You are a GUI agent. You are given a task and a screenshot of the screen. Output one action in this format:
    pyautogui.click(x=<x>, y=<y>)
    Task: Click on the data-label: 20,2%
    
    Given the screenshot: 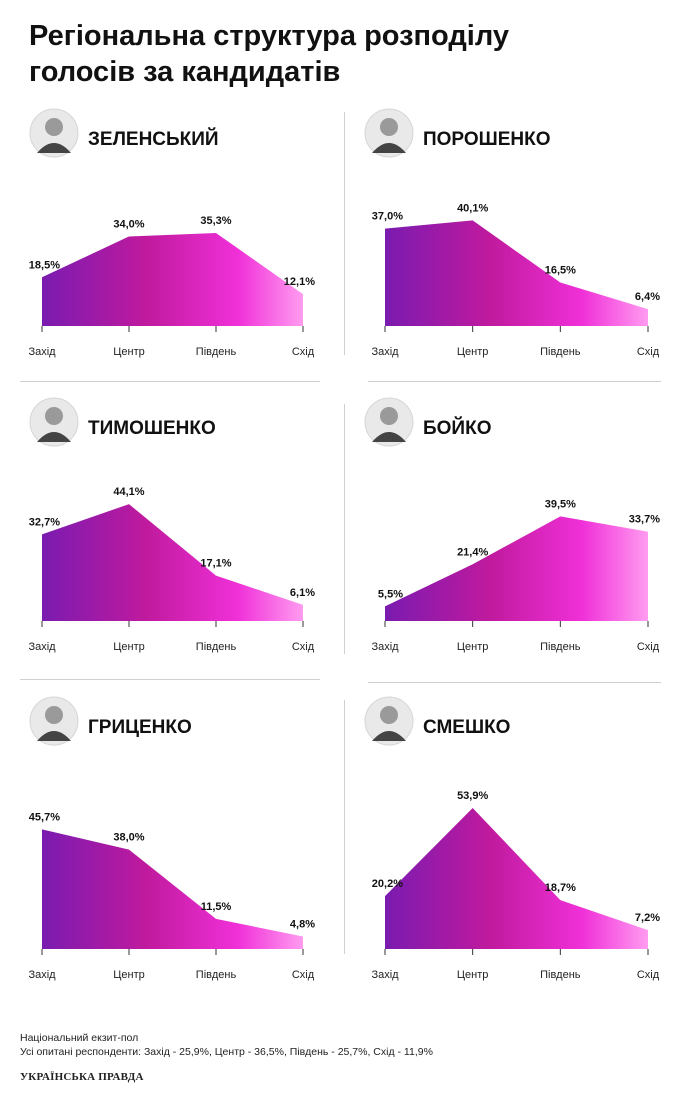 What is the action you would take?
    pyautogui.click(x=387, y=884)
    